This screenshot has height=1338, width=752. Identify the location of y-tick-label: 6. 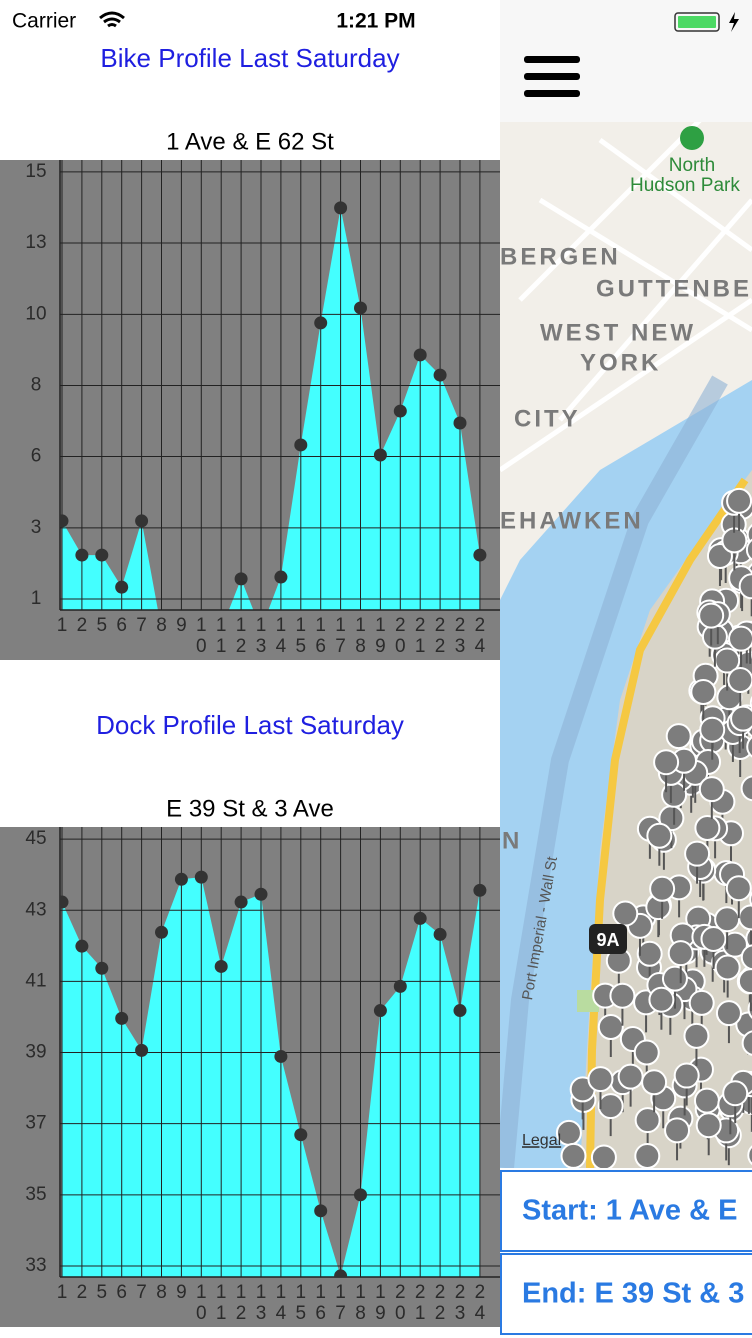
(36, 456).